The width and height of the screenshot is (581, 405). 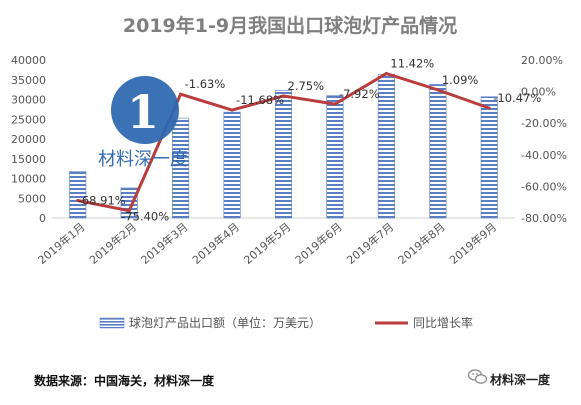 What do you see at coordinates (28, 100) in the screenshot?
I see `y-left-tick-label: 30000` at bounding box center [28, 100].